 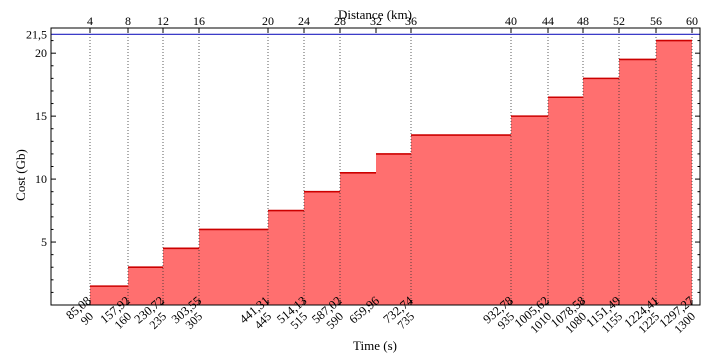 I want to click on x2-tick-label-6: 24, so click(x=304, y=21).